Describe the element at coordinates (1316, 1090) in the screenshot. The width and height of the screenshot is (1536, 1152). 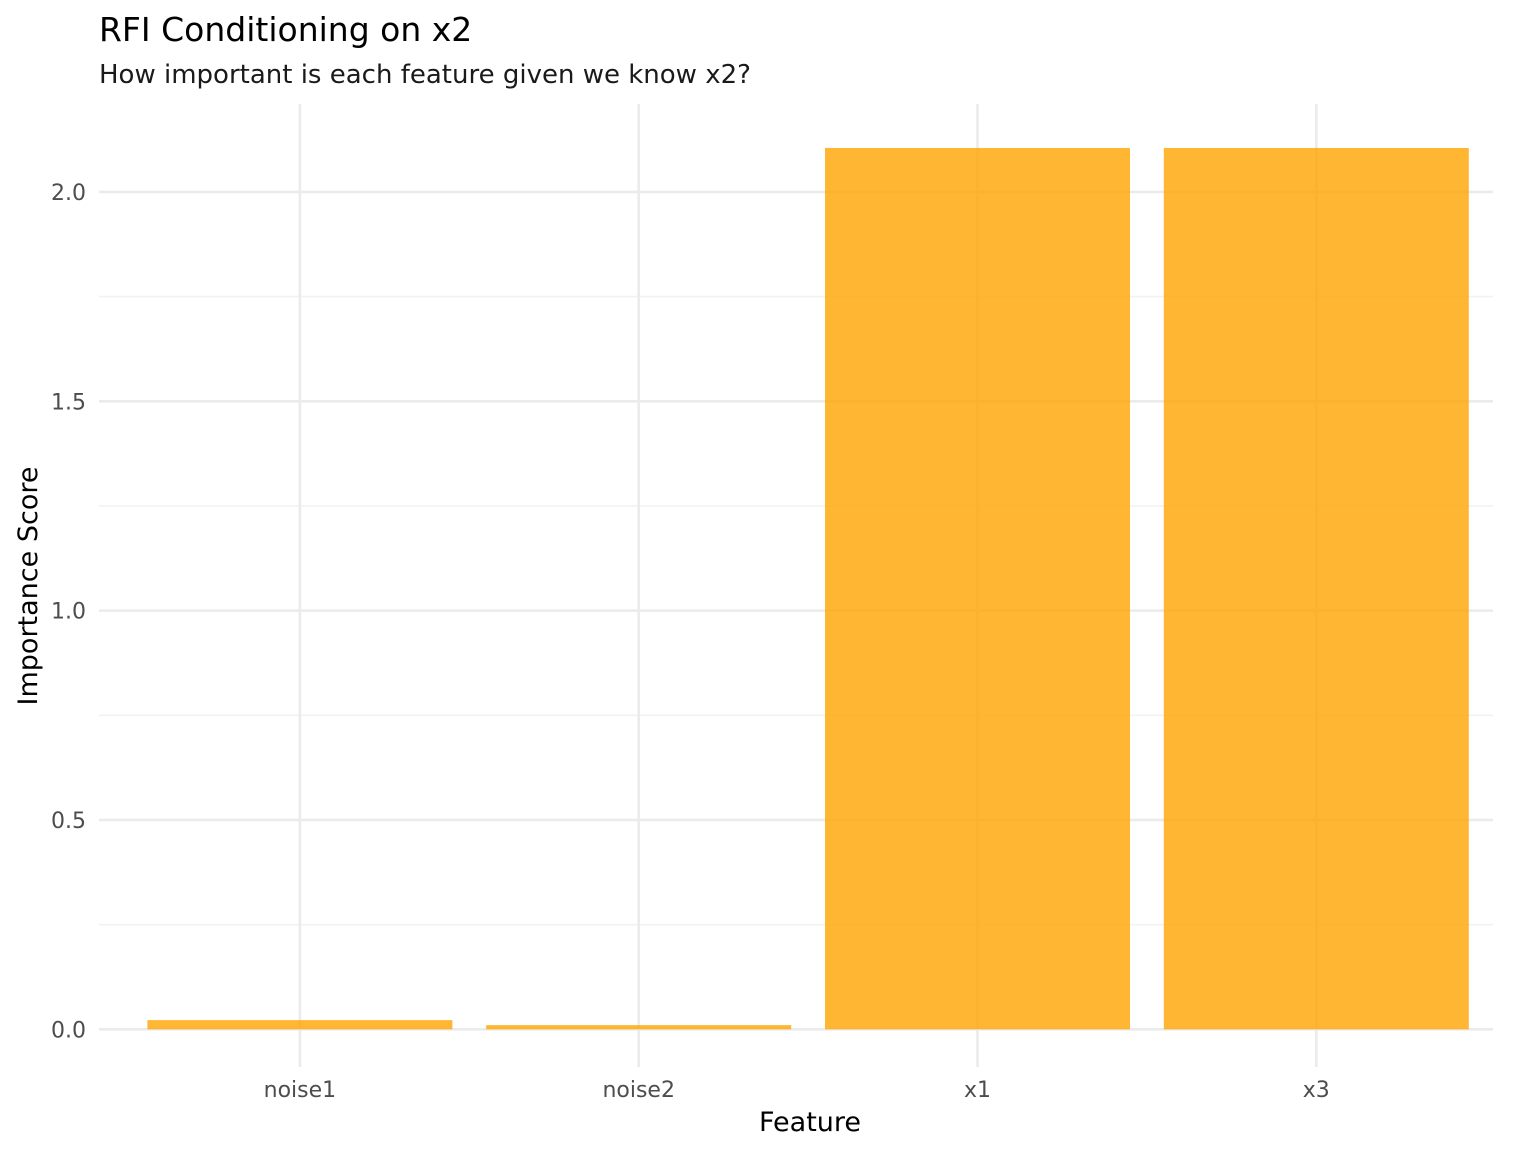
I see `x-tick-label: x3` at that location.